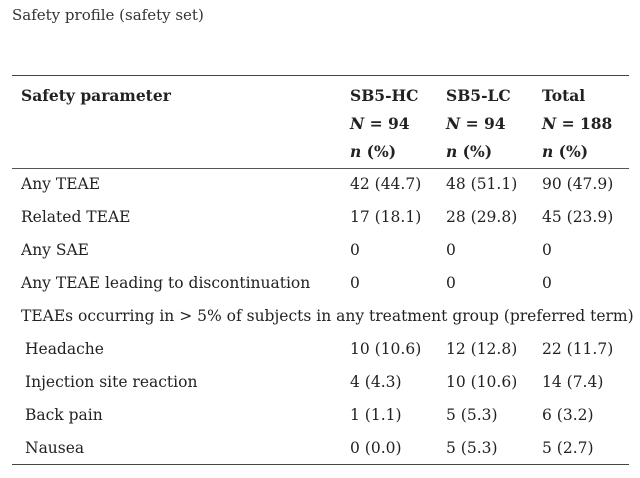  Describe the element at coordinates (578, 184) in the screenshot. I see `row-value-total: 90 (47.9)` at that location.